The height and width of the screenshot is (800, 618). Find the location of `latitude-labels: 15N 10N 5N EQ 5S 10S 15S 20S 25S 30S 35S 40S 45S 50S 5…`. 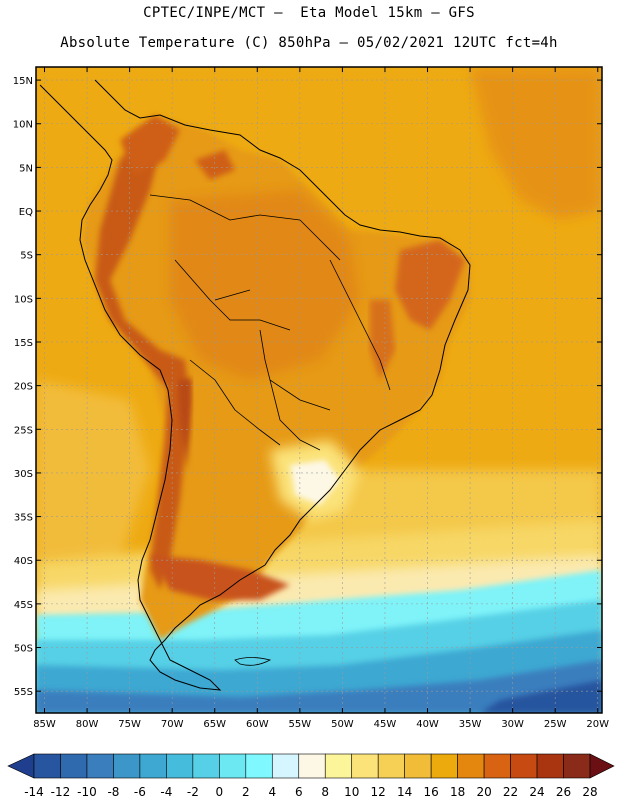

latitude-labels: 15N 10N 5N EQ 5S 10S 15S 20S 25S 30S 35S 40S 45S 50S 5… is located at coordinates (23, 387).